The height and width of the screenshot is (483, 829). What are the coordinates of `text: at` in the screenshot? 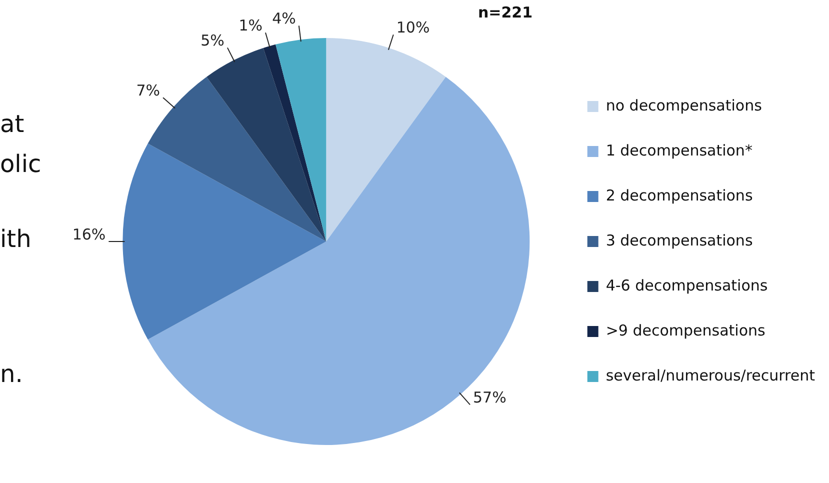 It's located at (12, 124).